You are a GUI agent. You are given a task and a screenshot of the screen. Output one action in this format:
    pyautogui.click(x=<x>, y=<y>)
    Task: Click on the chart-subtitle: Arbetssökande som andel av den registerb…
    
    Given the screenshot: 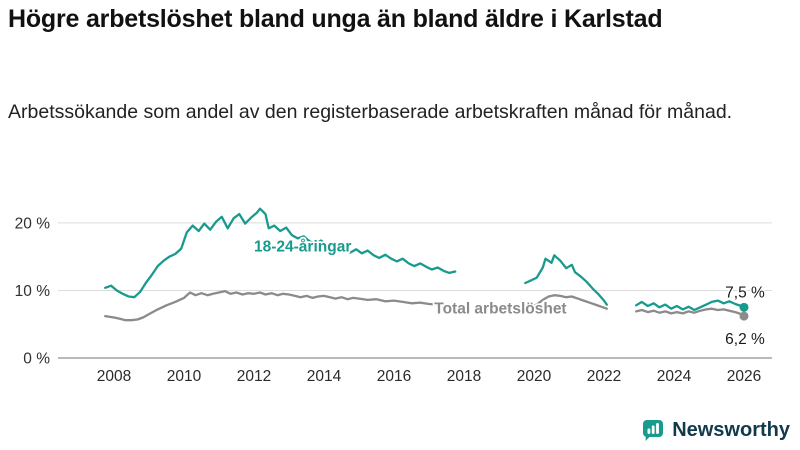 What is the action you would take?
    pyautogui.click(x=370, y=112)
    